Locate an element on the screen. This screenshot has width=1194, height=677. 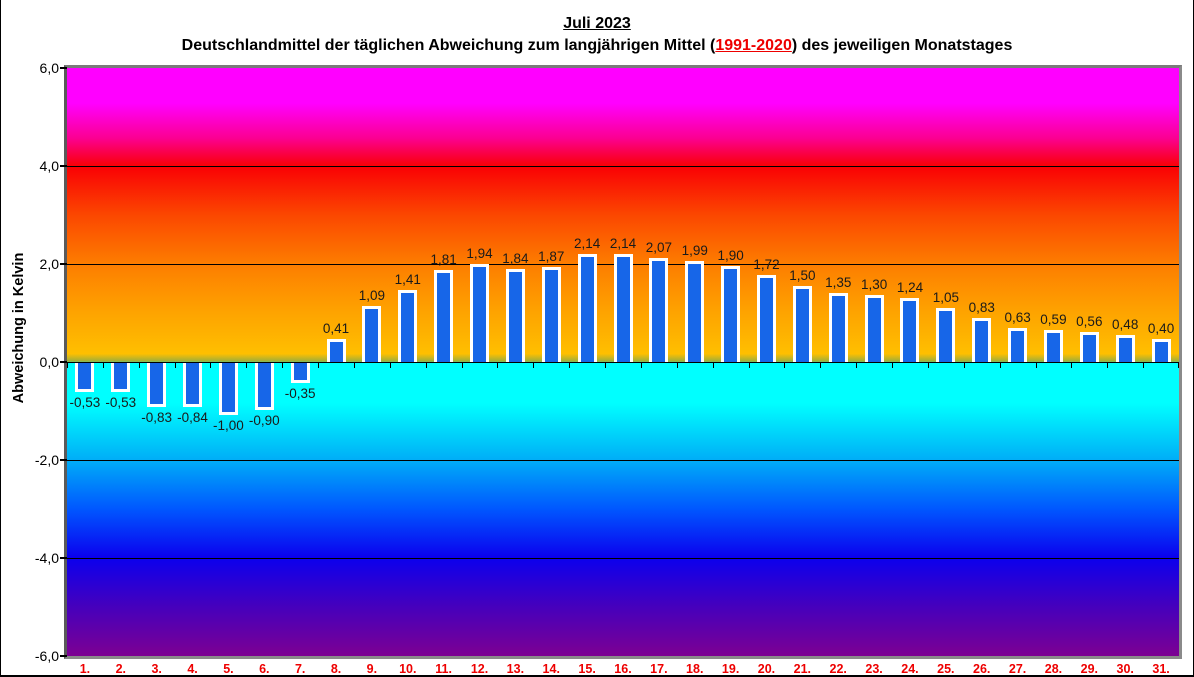
value-label-day-9: 1,09 is located at coordinates (372, 295).